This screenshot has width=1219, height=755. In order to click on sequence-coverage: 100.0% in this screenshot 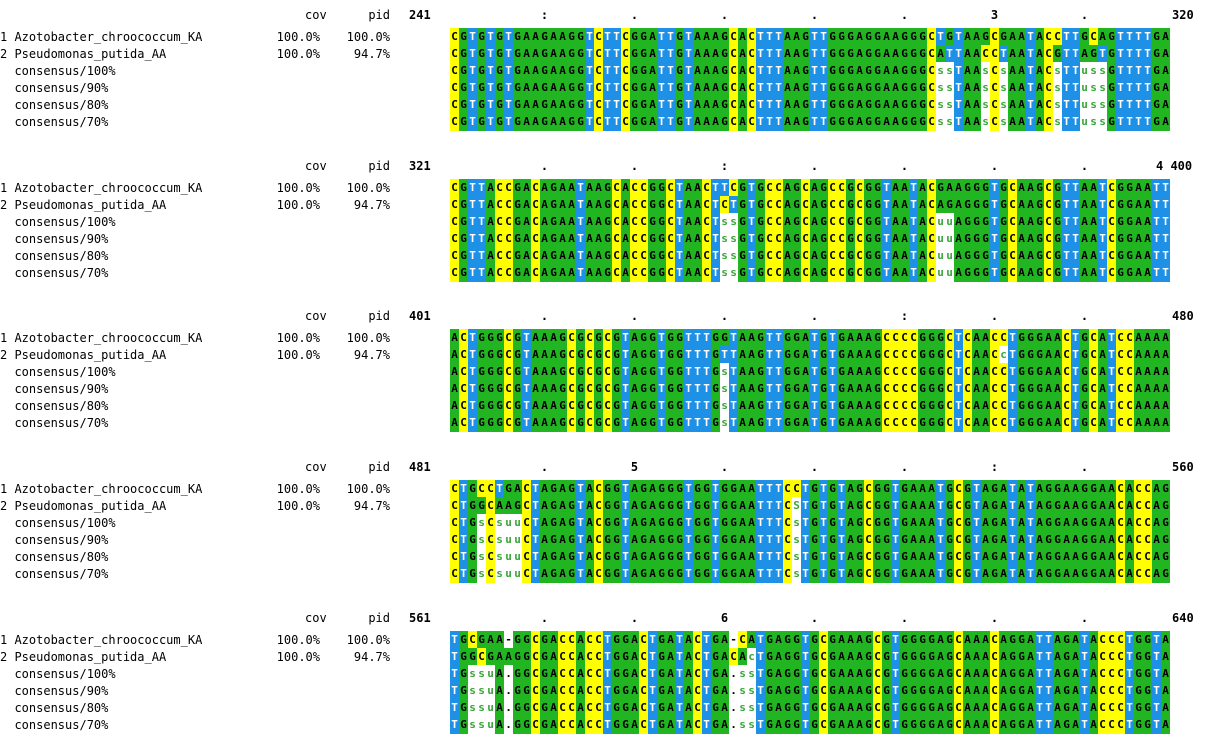, I will do `click(298, 54)`.